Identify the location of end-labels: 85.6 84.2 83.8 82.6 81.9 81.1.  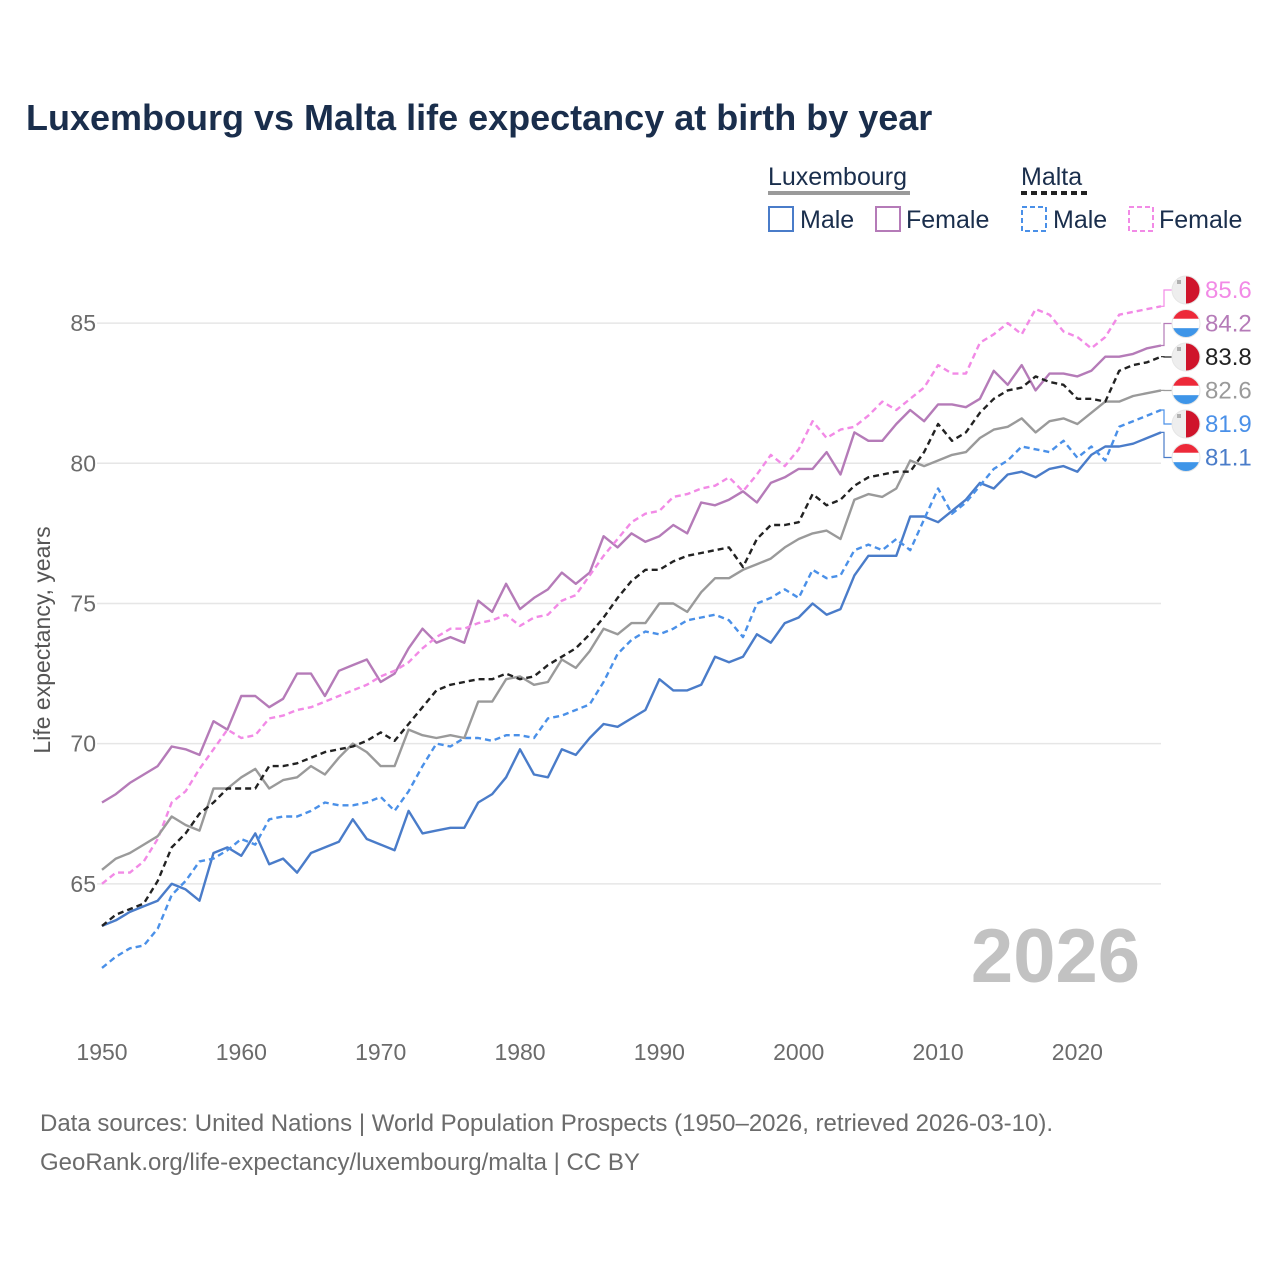
(1206, 373).